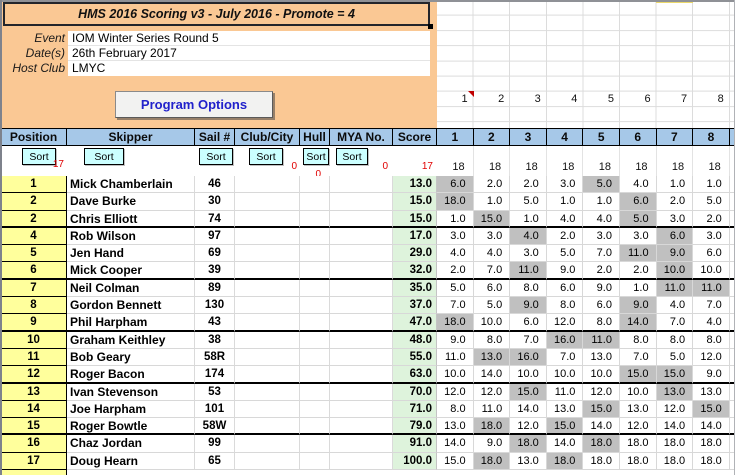 This screenshot has height=475, width=735. I want to click on skipper-cell: Neil Colman, so click(131, 288).